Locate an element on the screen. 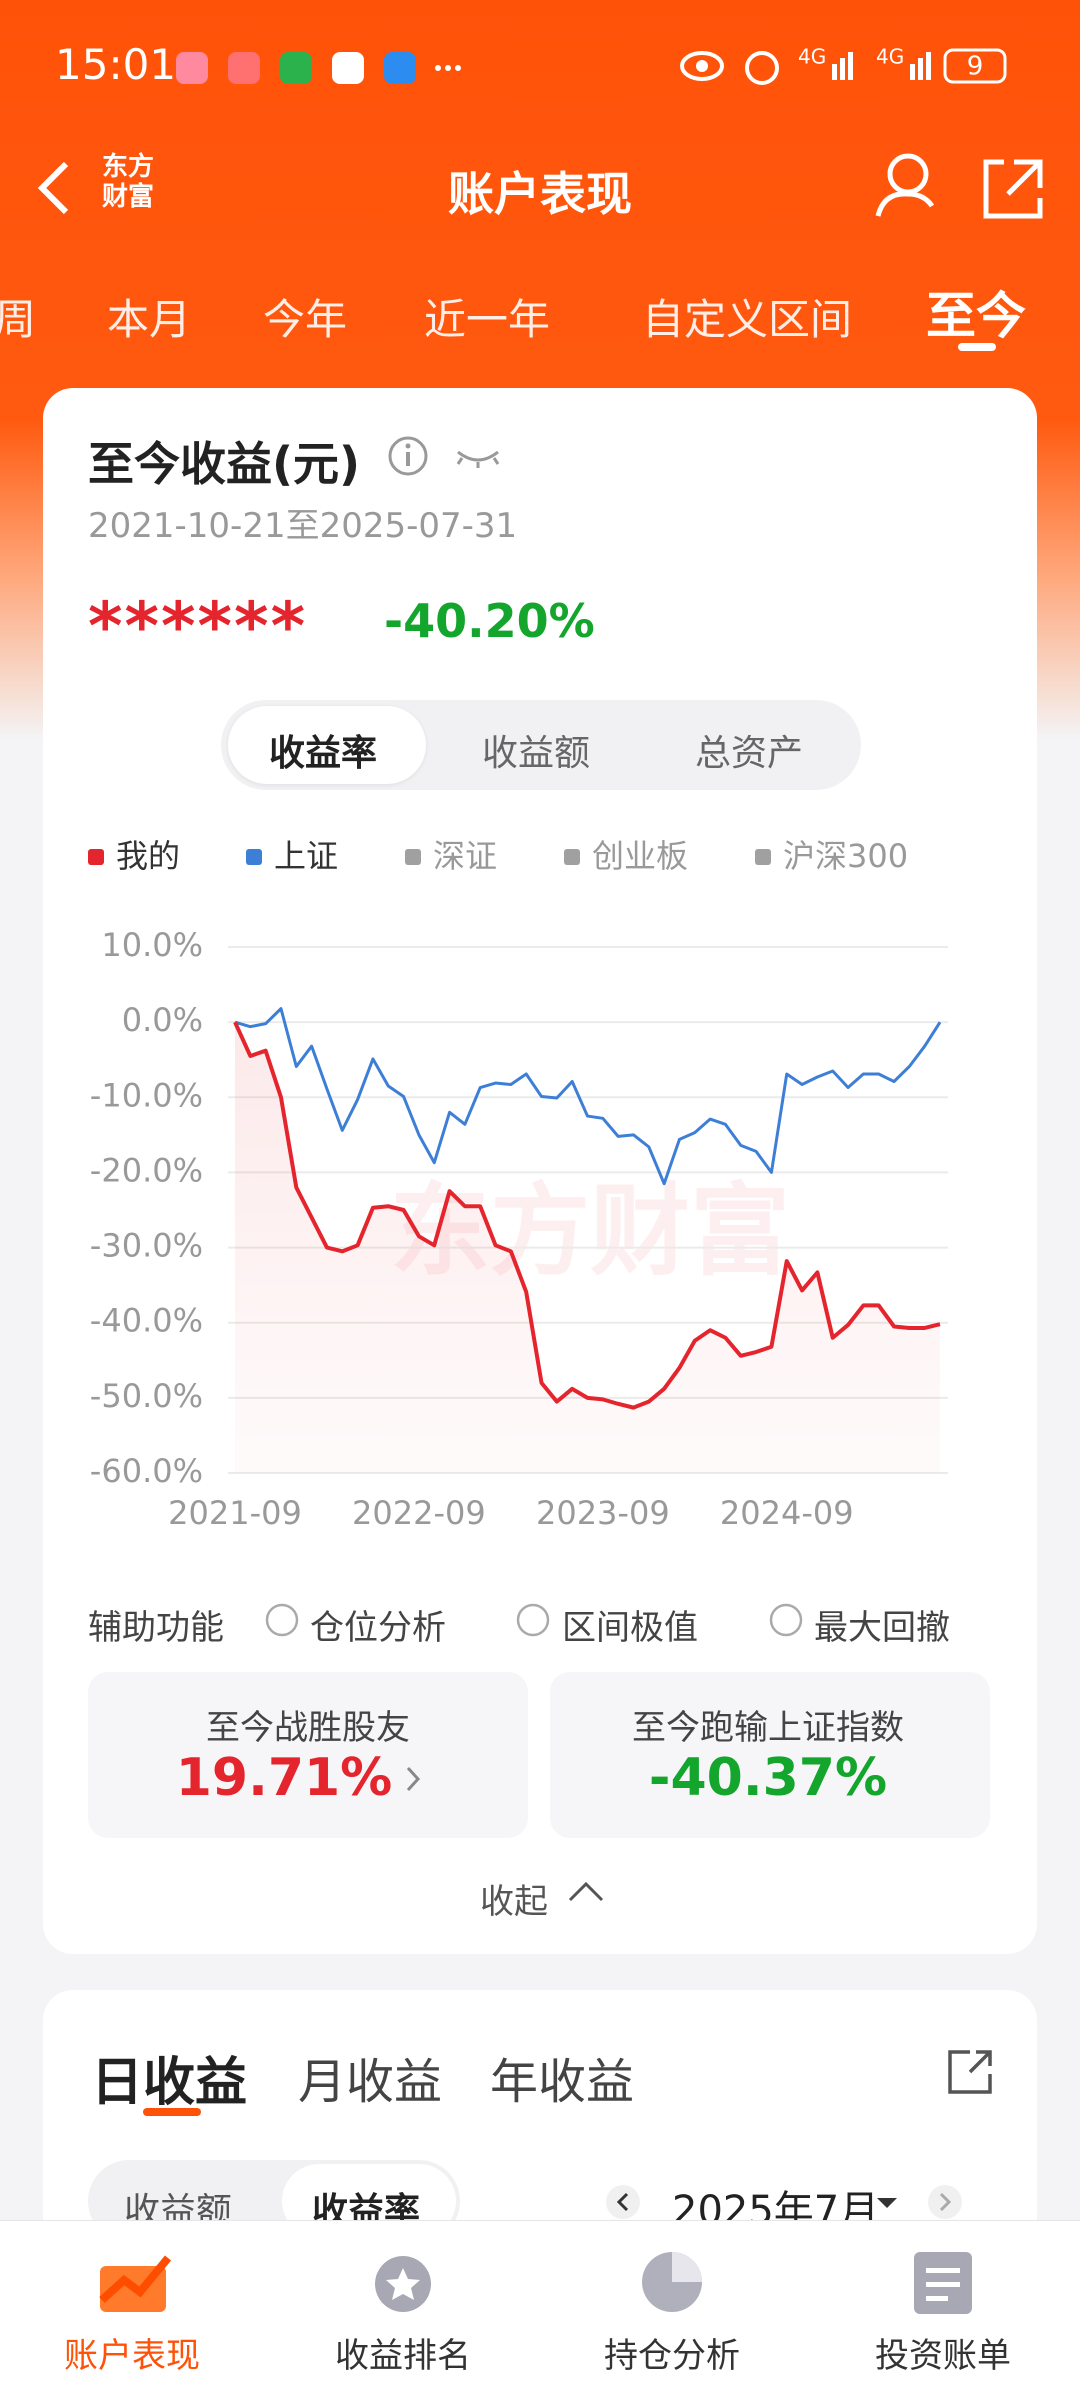  battery: 9 is located at coordinates (975, 67).